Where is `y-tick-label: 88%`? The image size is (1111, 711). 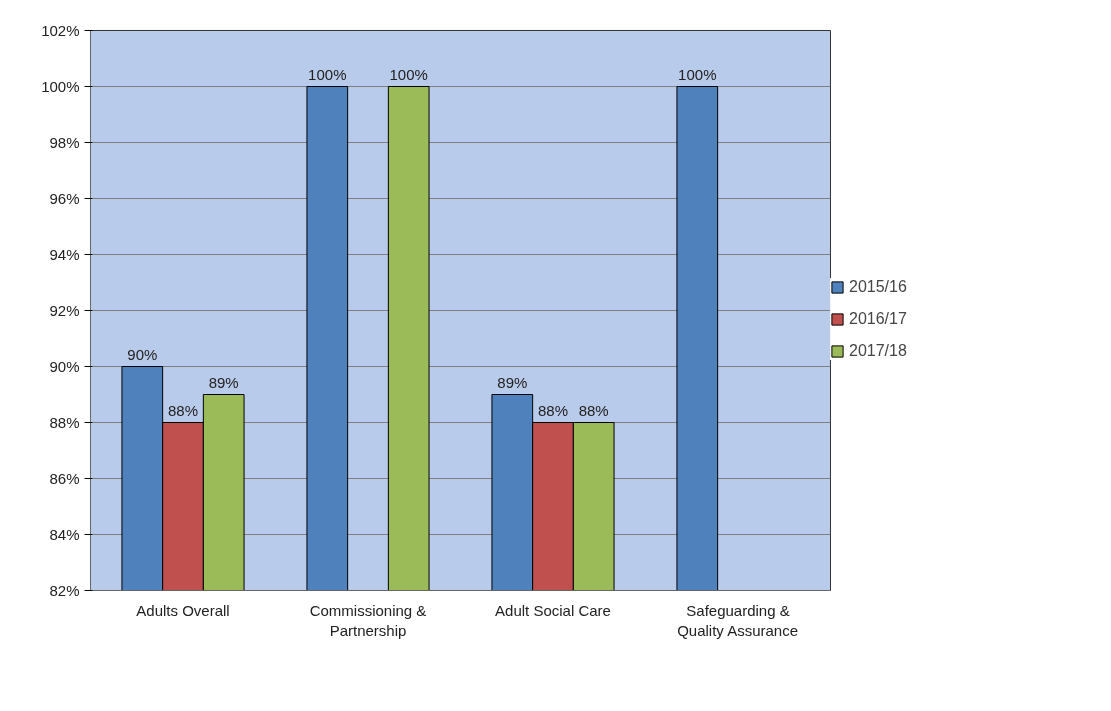
y-tick-label: 88% is located at coordinates (64, 422).